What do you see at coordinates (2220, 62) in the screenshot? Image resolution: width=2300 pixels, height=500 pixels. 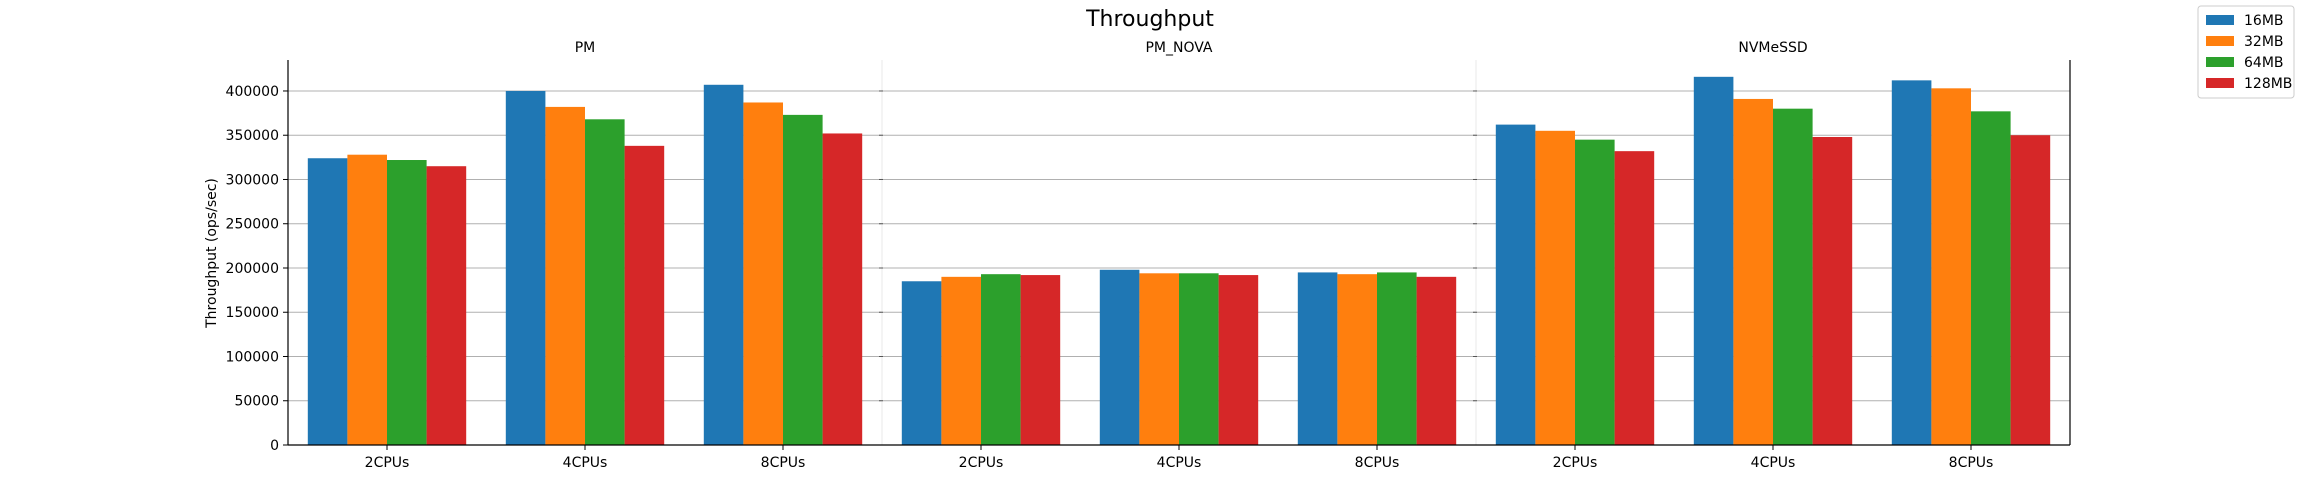 I see `legend-swatch-64MB` at bounding box center [2220, 62].